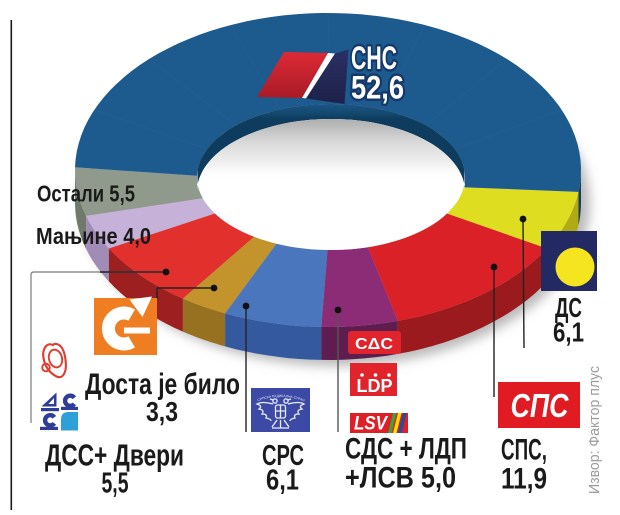 This screenshot has height=515, width=620. Describe the element at coordinates (374, 344) in the screenshot. I see `svg-text: СΔС` at that location.